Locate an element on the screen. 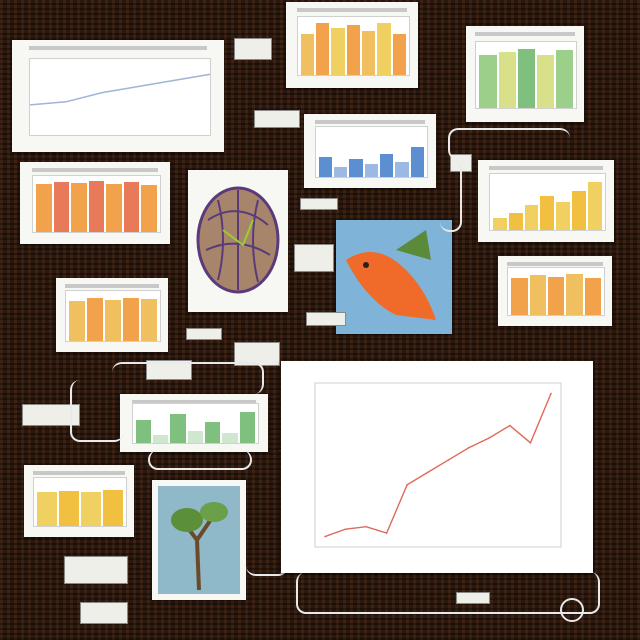 Image resolution: width=640 pixels, height=640 pixels. thumb-bar-chart-green is located at coordinates (194, 423).